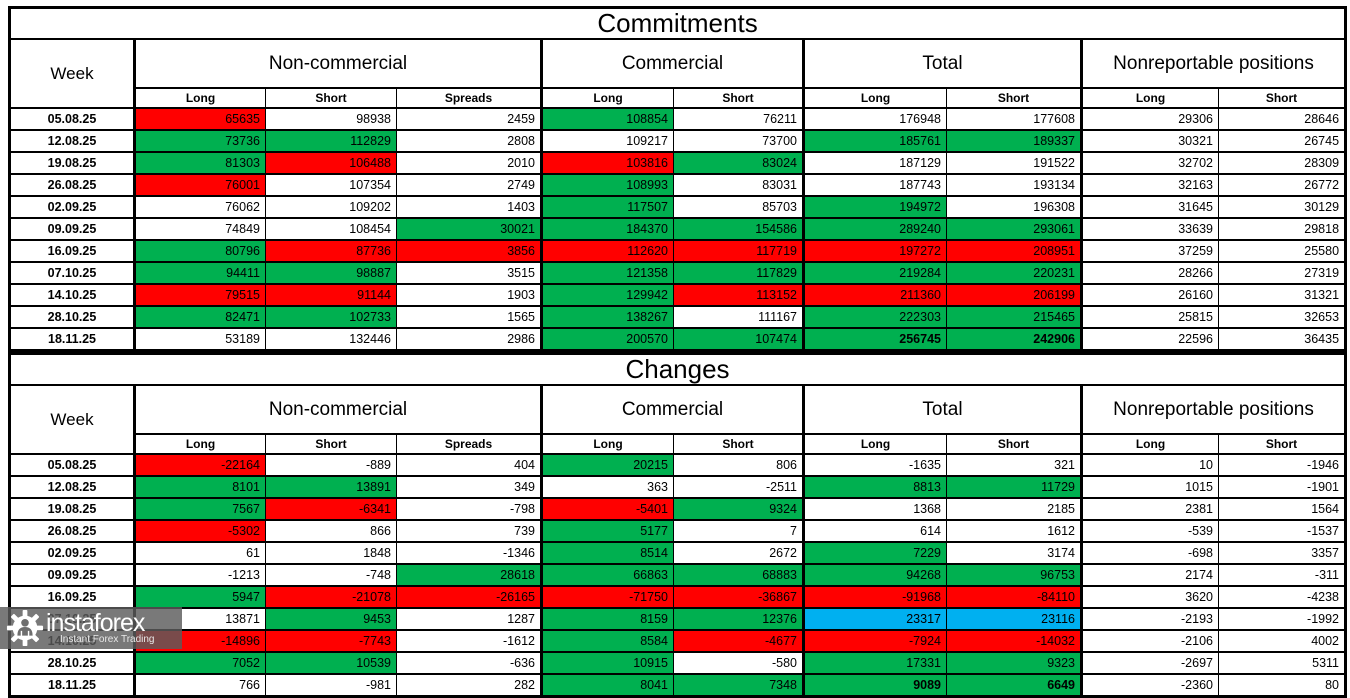 The height and width of the screenshot is (698, 1350). Describe the element at coordinates (1014, 619) in the screenshot. I see `value-cell: 23116` at that location.